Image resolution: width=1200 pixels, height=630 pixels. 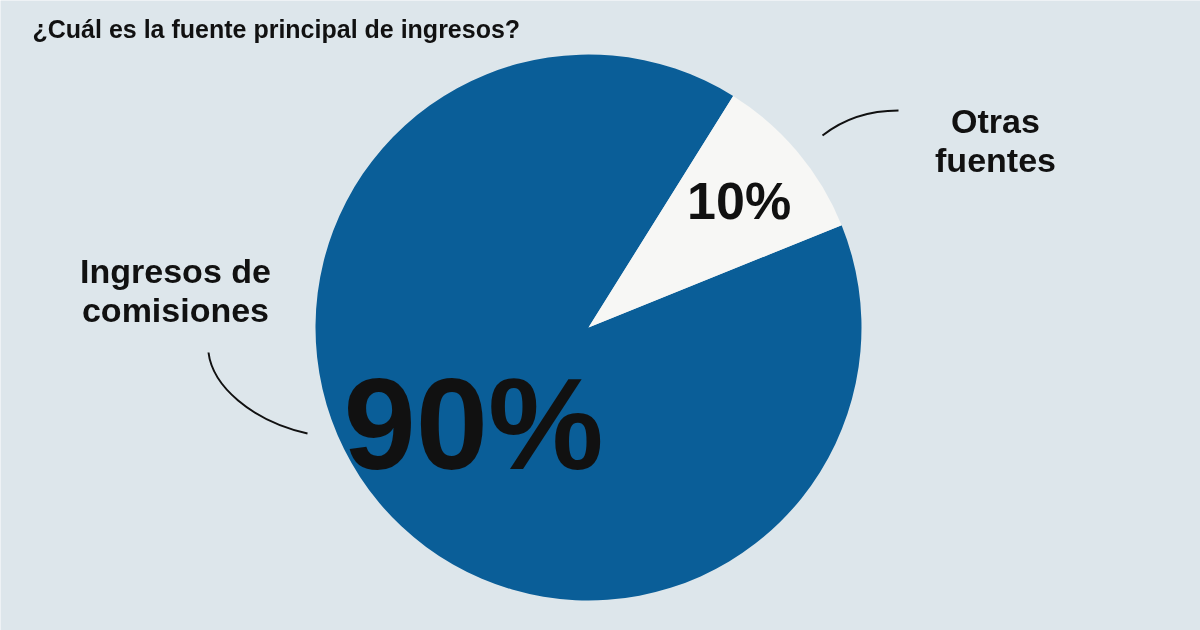 I want to click on data-label: 90%, so click(x=473, y=424).